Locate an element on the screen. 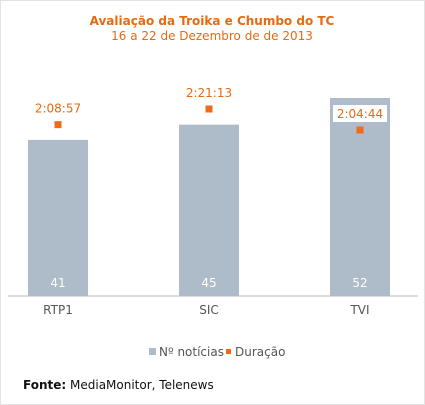 This screenshot has height=405, width=425. duration-label-tvi: 2:04:44 is located at coordinates (360, 114).